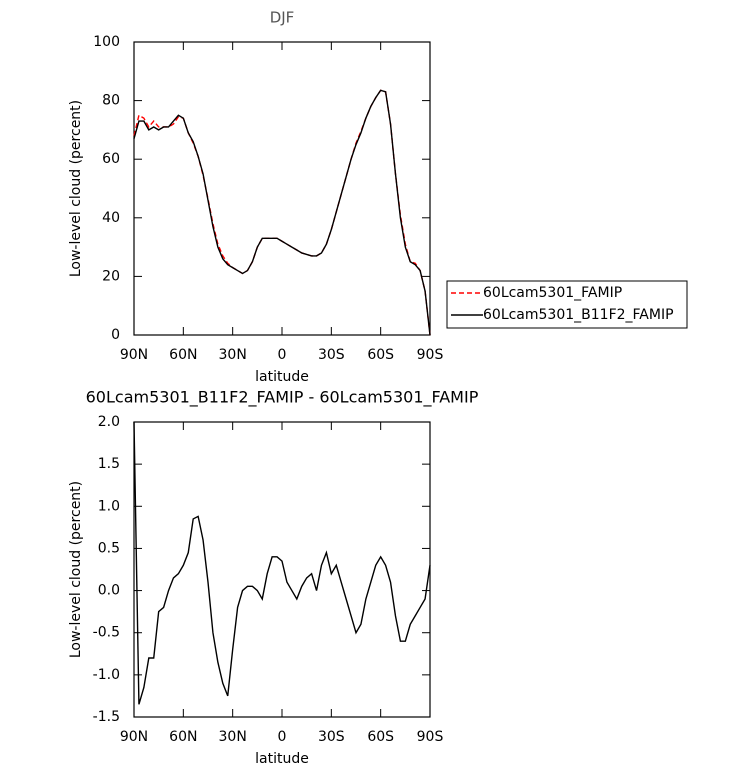  What do you see at coordinates (106, 717) in the screenshot?
I see `y-tick-label: -1.5` at bounding box center [106, 717].